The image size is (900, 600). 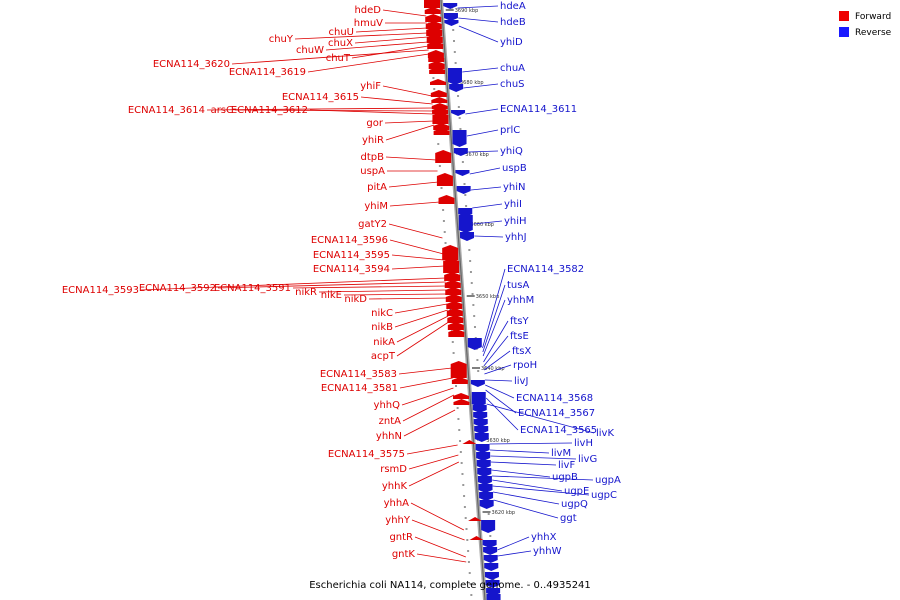 I want to click on forward-gene-label: pitA, so click(x=377, y=187).